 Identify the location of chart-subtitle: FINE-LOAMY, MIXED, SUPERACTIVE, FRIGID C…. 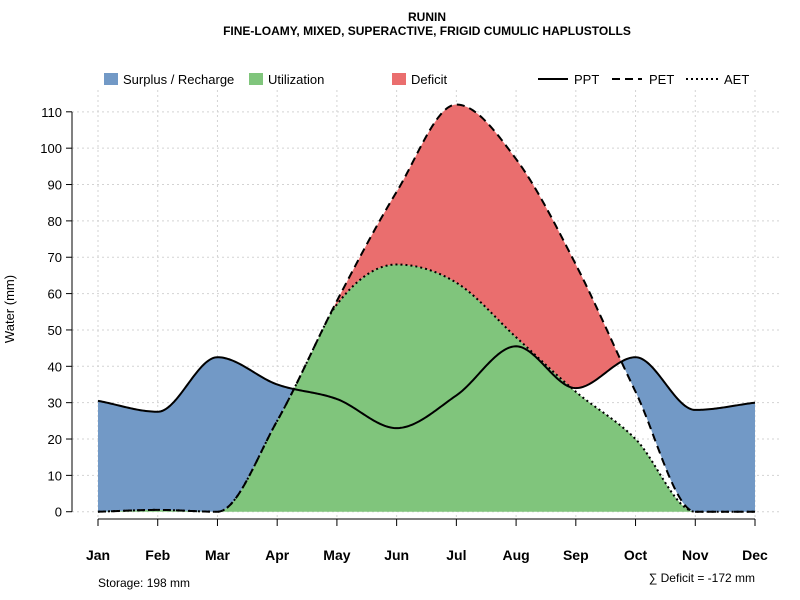
(427, 31).